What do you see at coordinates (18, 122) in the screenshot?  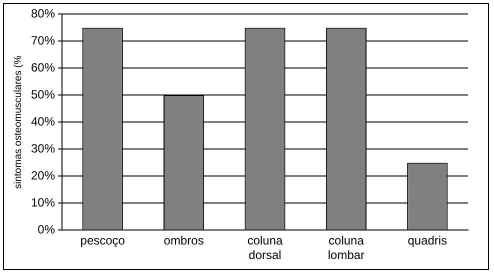 I see `y-axis-title: sintomas osteomusculares (%` at bounding box center [18, 122].